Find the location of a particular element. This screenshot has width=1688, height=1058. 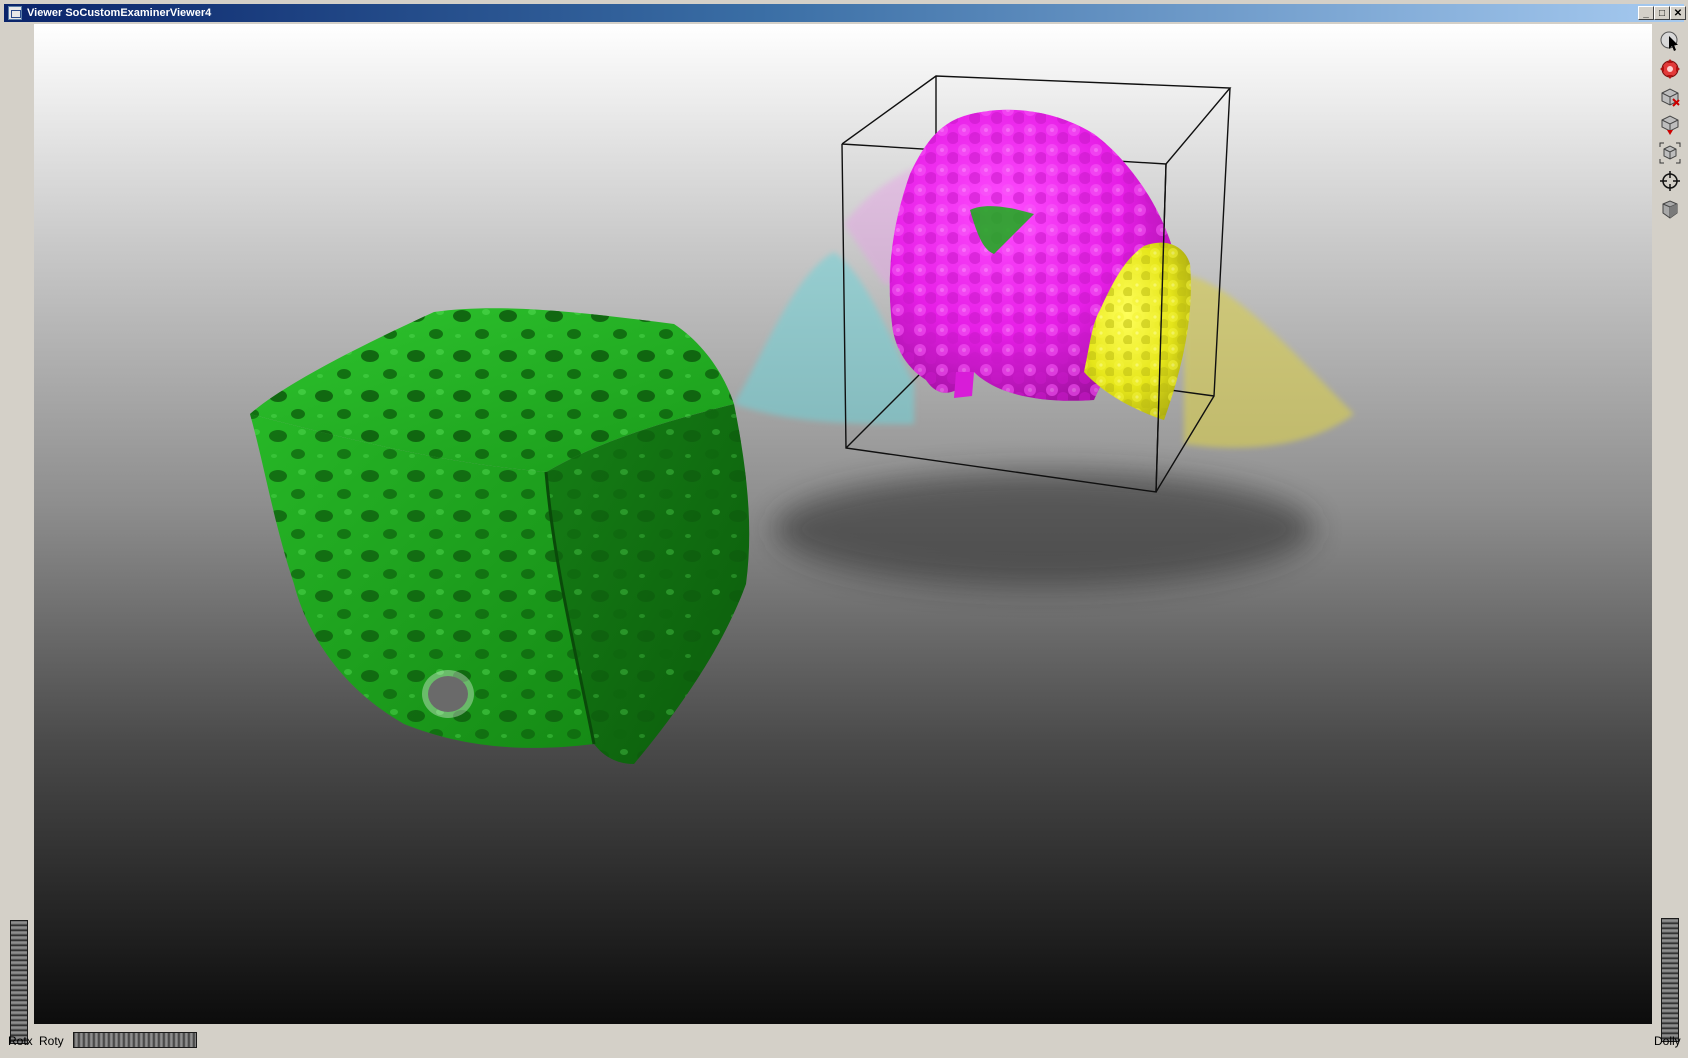

bottom-decoration-bar is located at coordinates (844, 1041).